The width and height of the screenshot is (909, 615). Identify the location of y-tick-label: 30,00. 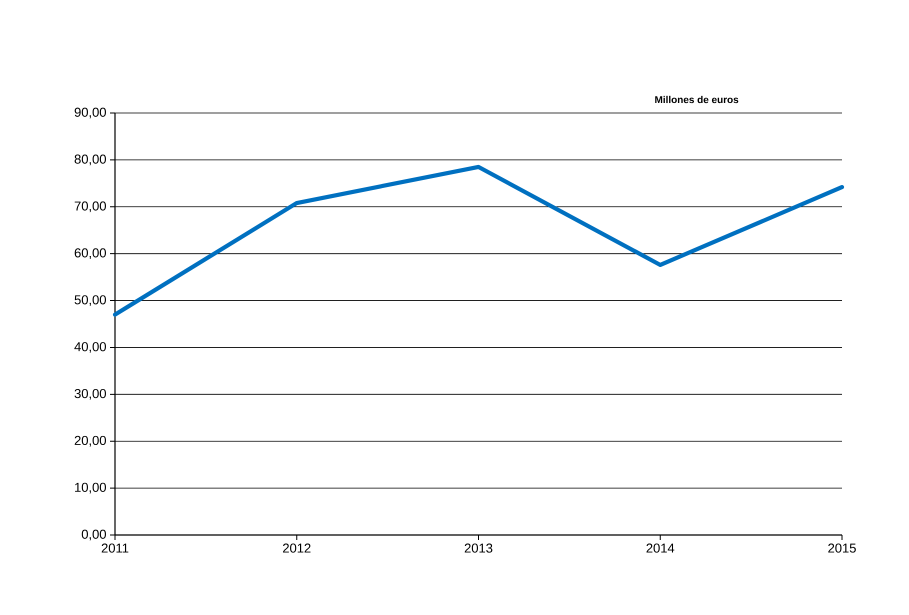
(90, 394).